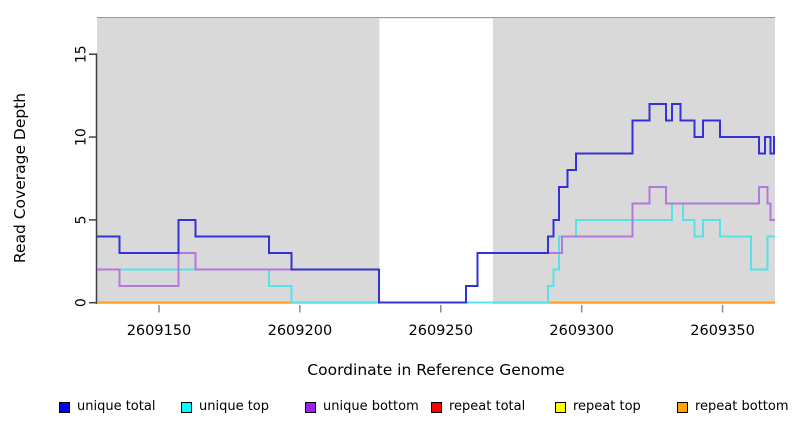 This screenshot has width=792, height=432. I want to click on legend-item-unique-total: unique total, so click(107, 407).